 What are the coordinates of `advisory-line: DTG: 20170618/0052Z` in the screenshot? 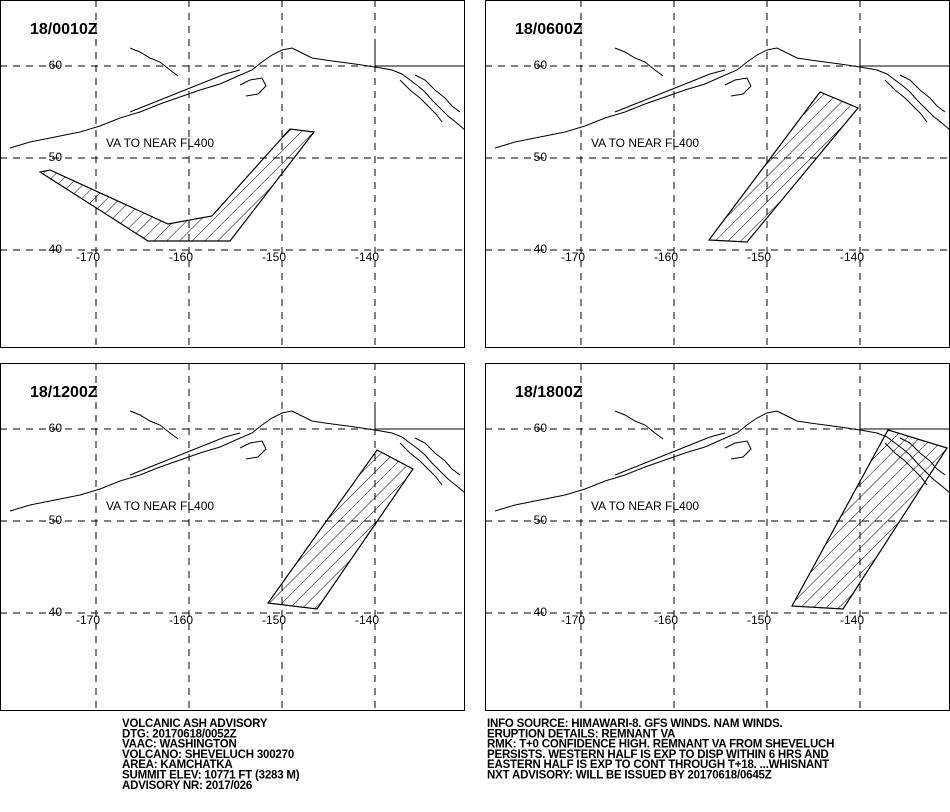 It's located at (179, 734).